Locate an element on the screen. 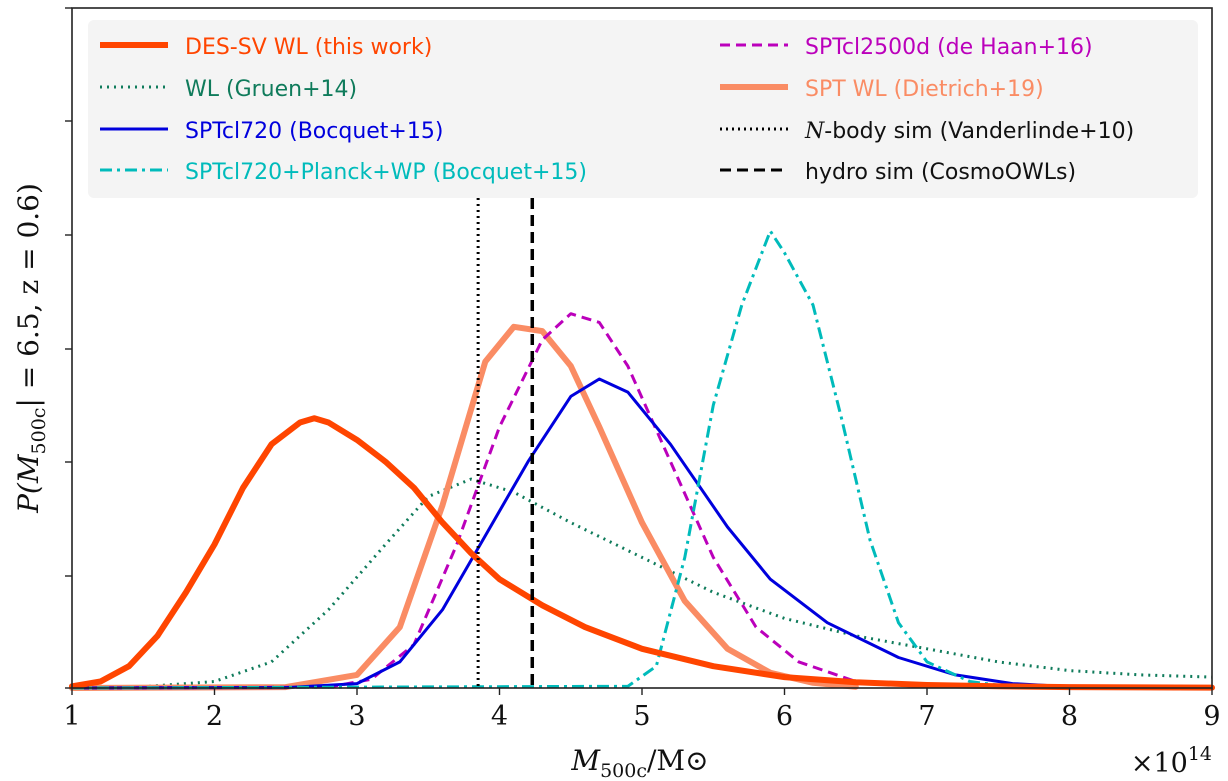  x-axis-label: M500c/M⊙ is located at coordinates (639, 762).